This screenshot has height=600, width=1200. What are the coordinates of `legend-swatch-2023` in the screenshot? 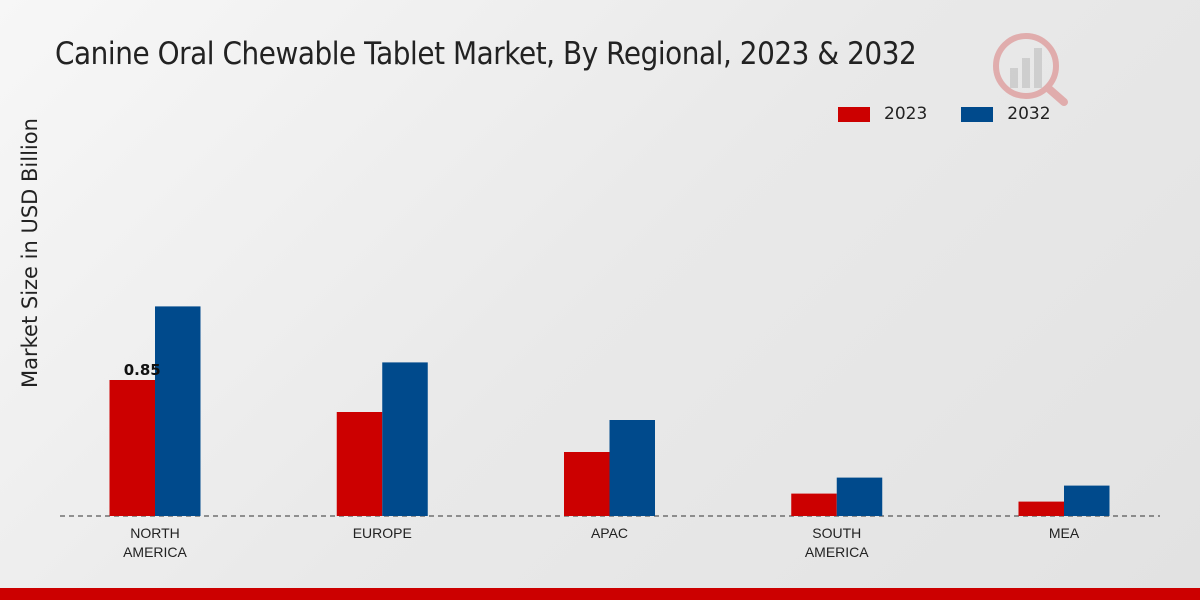 It's located at (854, 114).